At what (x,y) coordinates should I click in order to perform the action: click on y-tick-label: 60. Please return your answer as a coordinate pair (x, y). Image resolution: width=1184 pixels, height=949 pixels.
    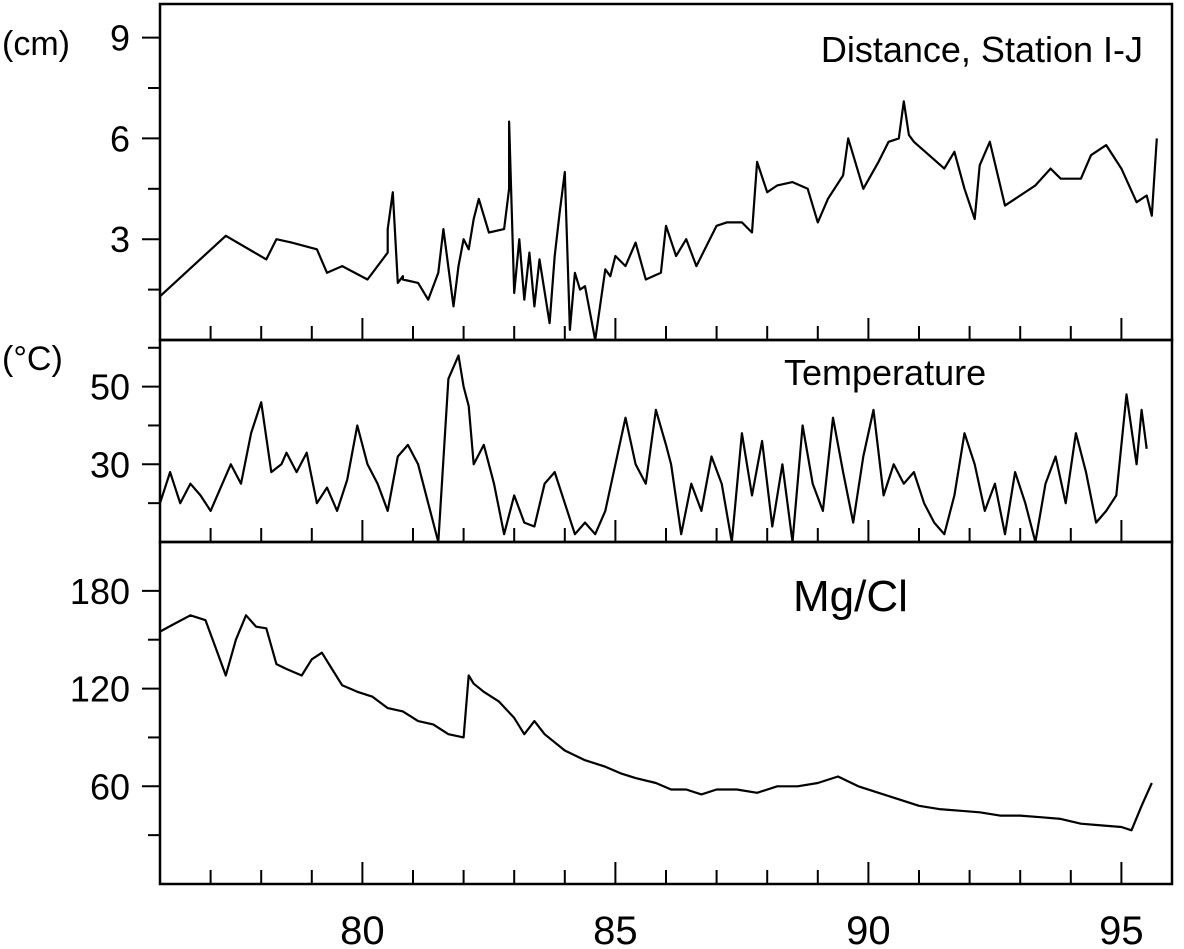
    Looking at the image, I should click on (110, 786).